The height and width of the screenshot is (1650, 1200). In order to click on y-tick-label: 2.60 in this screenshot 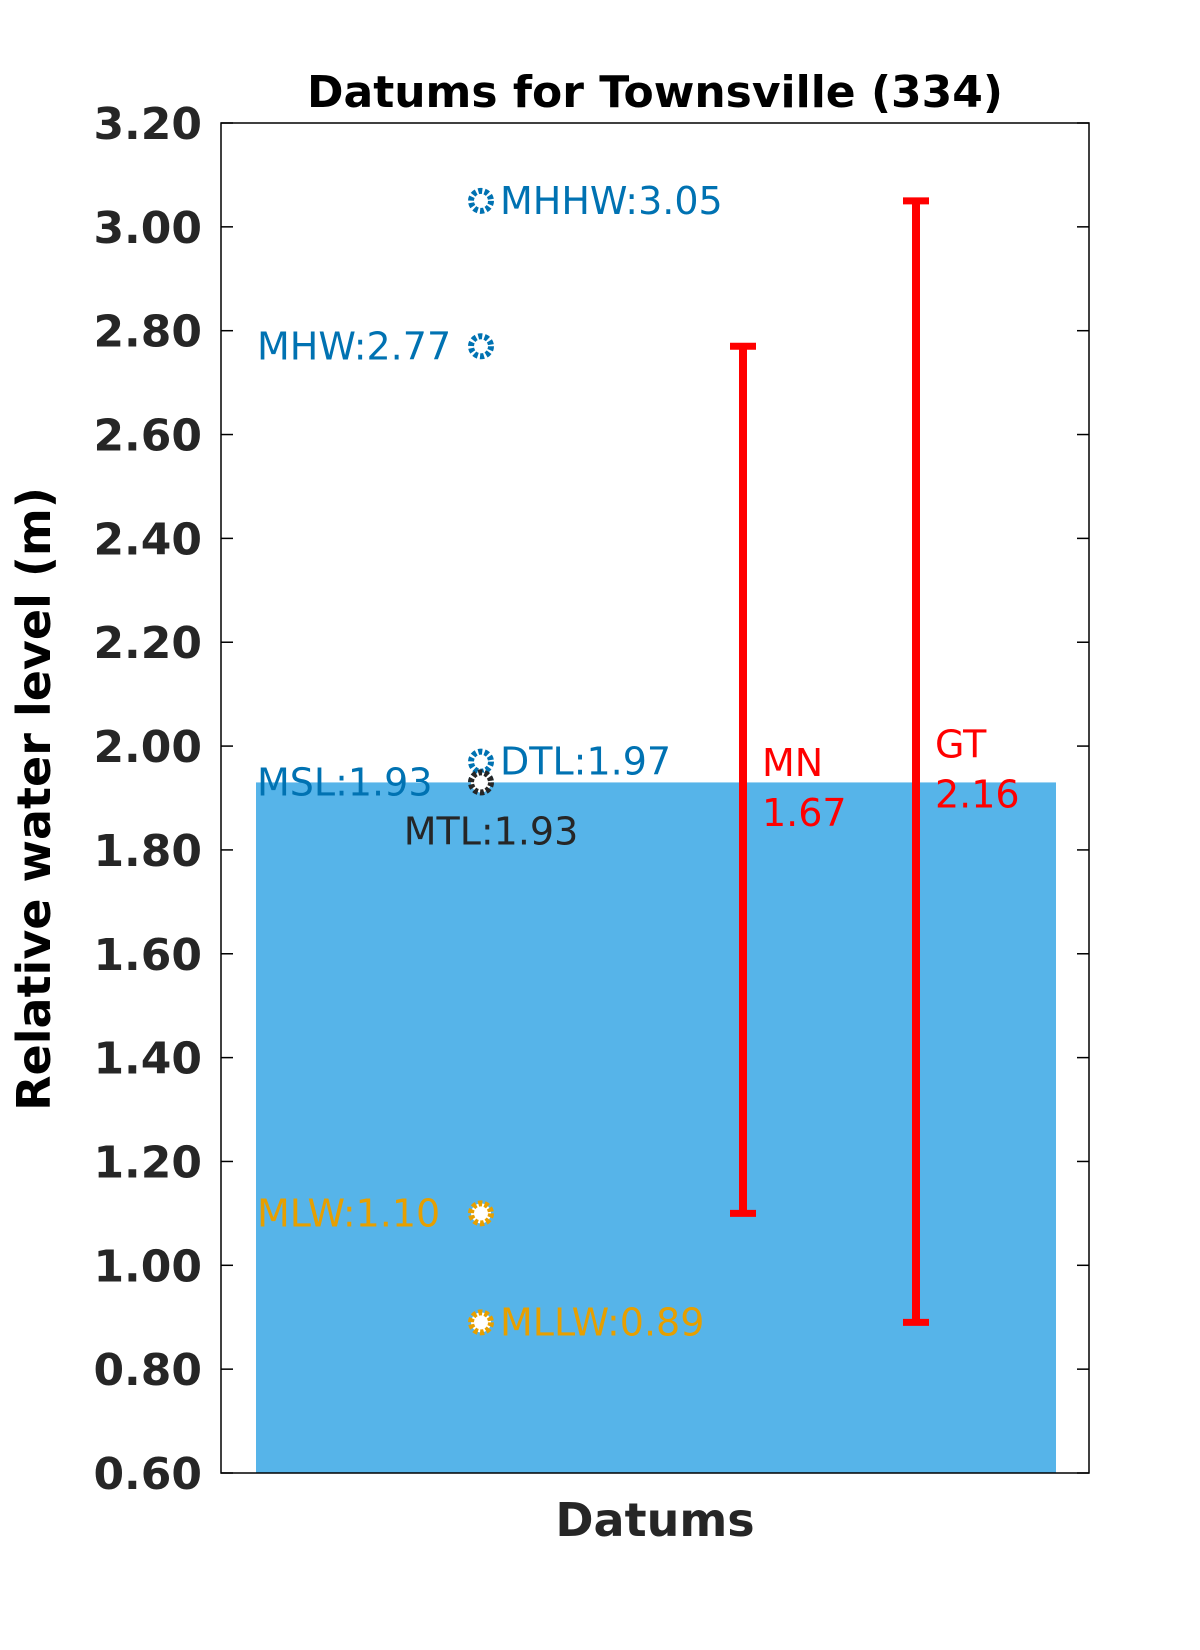, I will do `click(147, 436)`.